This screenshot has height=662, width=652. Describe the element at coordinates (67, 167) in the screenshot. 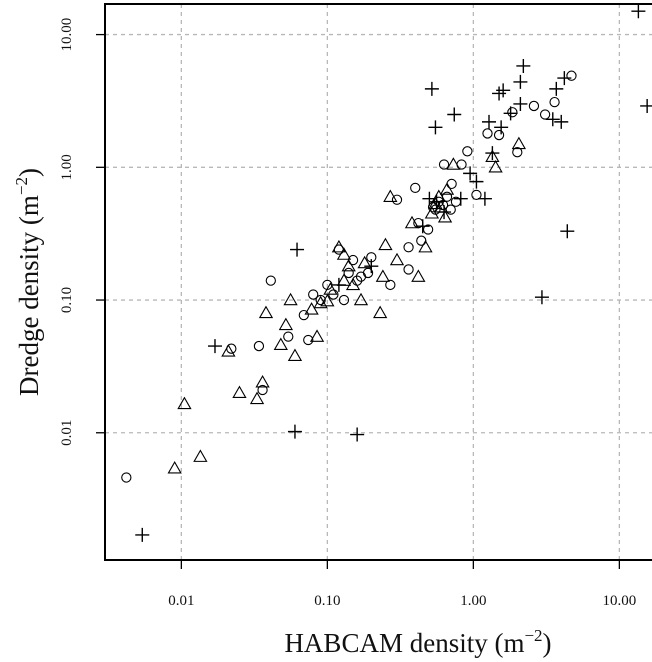

I see `y-tick-label: 1.00` at that location.